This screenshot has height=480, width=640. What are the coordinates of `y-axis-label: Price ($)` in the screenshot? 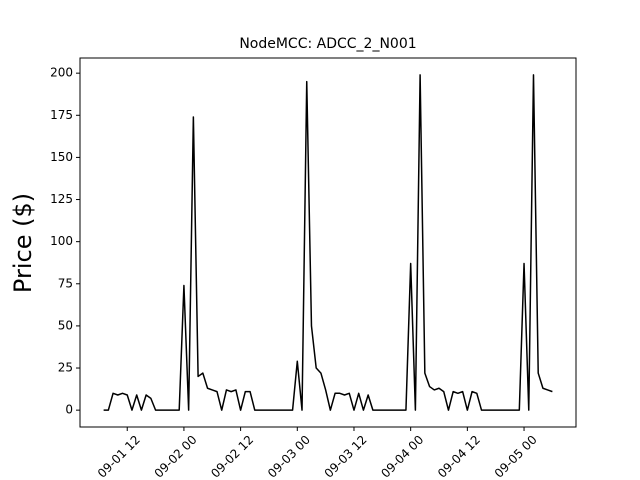 It's located at (23, 243).